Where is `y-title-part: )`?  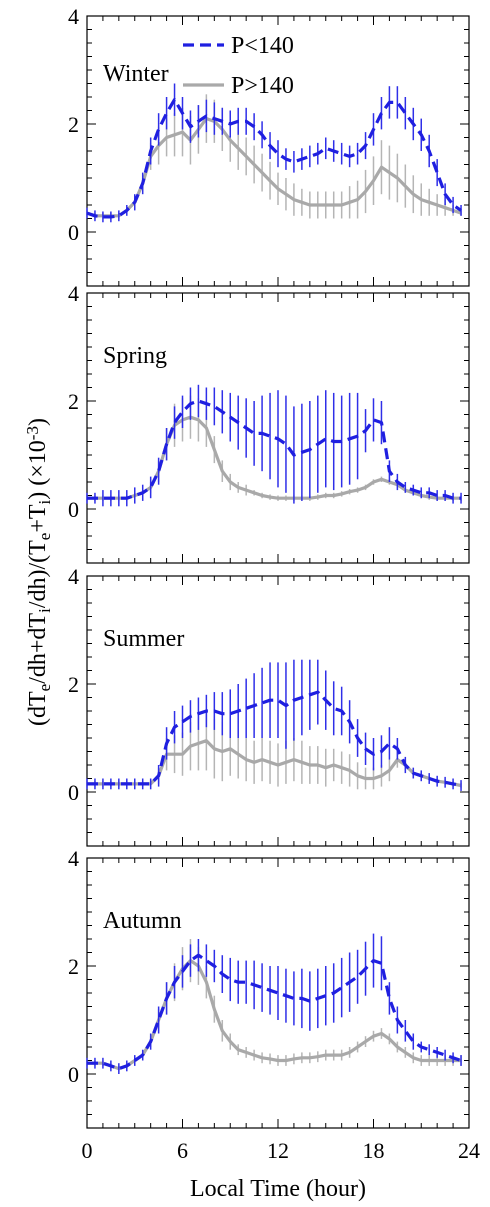 y-title-part: ) is located at coordinates (38, 422).